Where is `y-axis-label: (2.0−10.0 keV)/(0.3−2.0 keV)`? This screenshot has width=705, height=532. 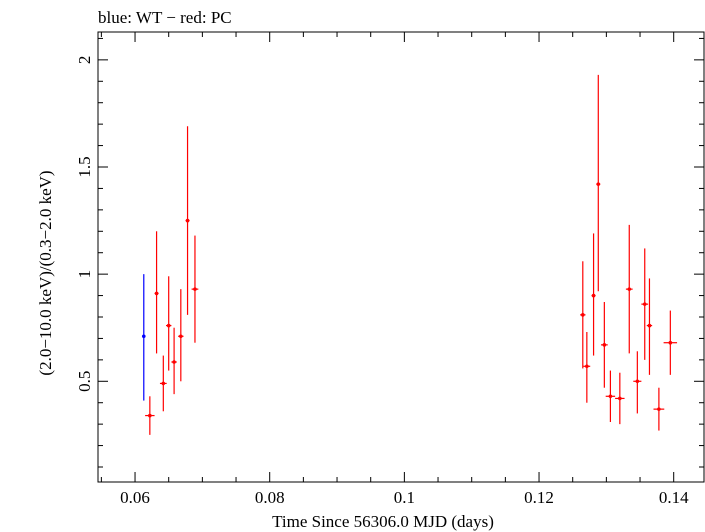 y-axis-label: (2.0−10.0 keV)/(0.3−2.0 keV) is located at coordinates (45, 272).